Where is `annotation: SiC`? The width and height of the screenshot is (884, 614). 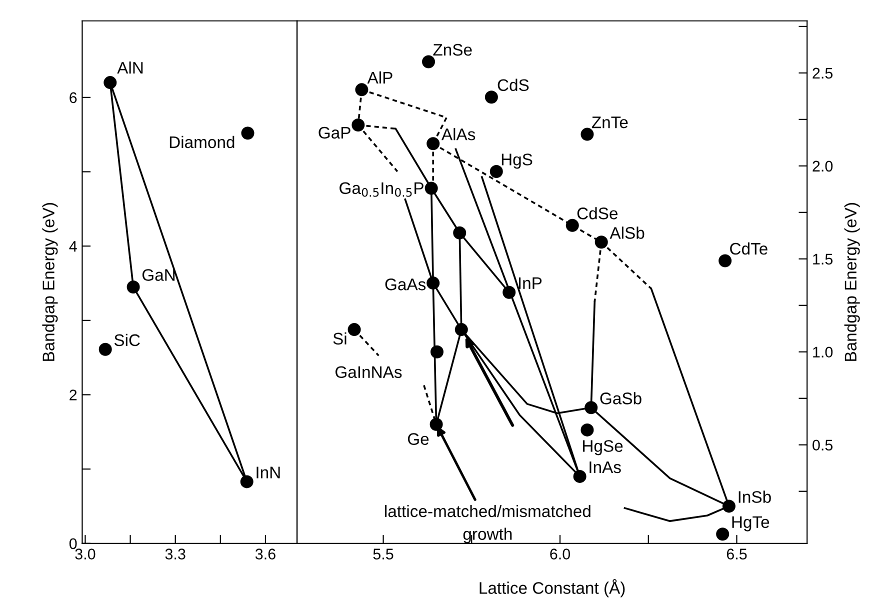 annotation: SiC is located at coordinates (127, 340).